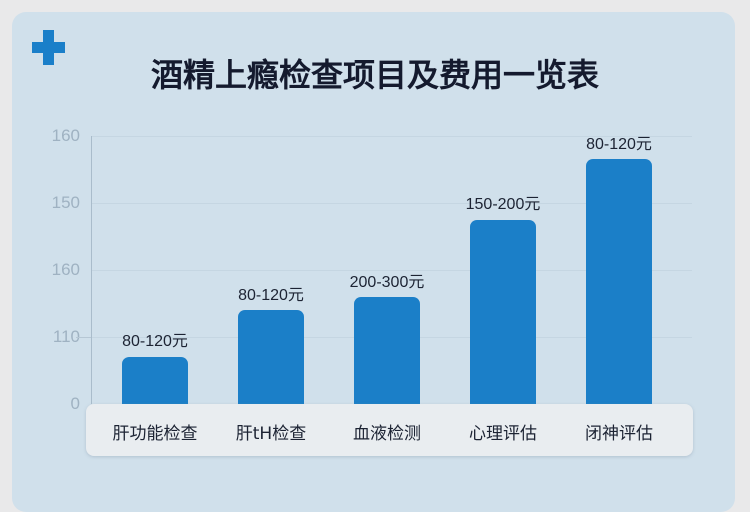 This screenshot has width=750, height=512. I want to click on y-tick-mark, so click(83, 337).